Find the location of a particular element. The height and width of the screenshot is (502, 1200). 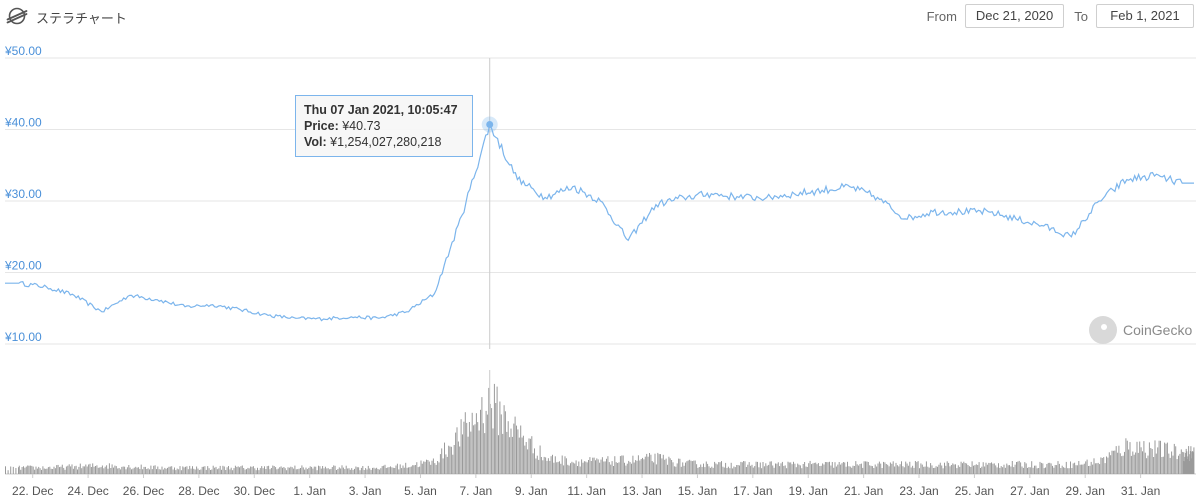

tooltip-date: Thu 07 Jan 2021, 10:05:47 is located at coordinates (381, 110).